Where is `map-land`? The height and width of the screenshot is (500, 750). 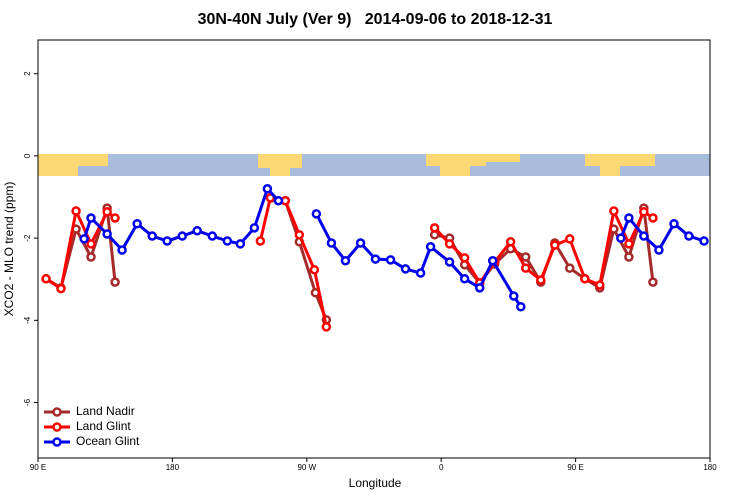 map-land is located at coordinates (346, 165).